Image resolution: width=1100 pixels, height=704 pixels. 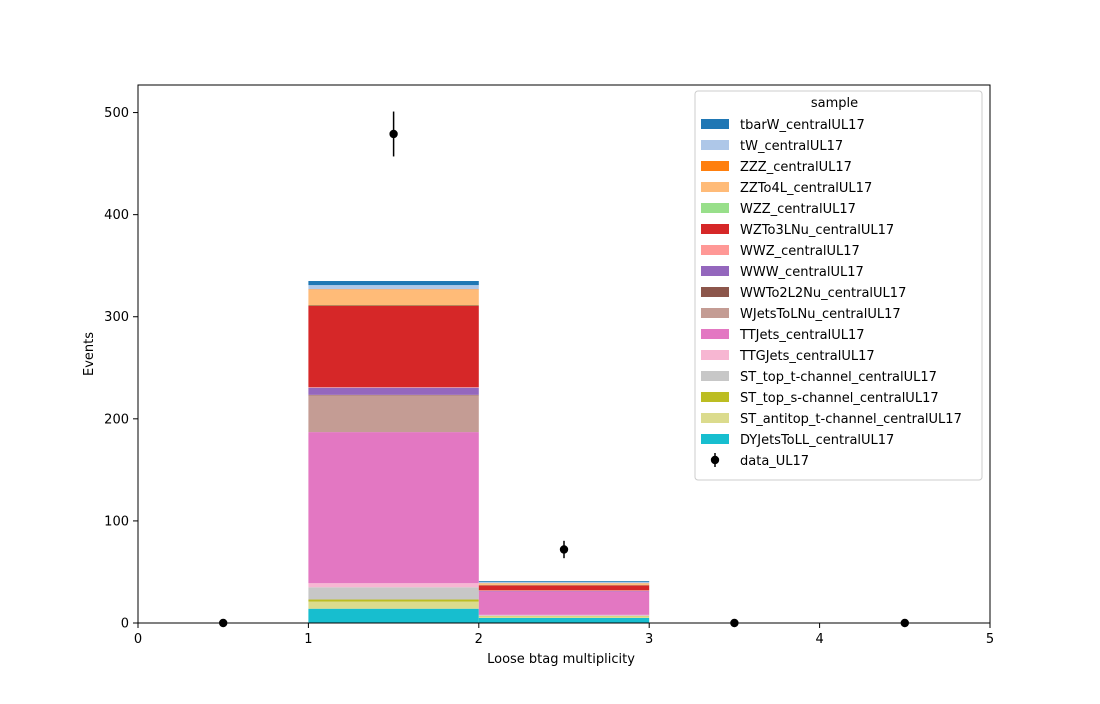 I want to click on legend-label-tbarw-centralul17: tbarW_centralUL17, so click(x=802, y=125).